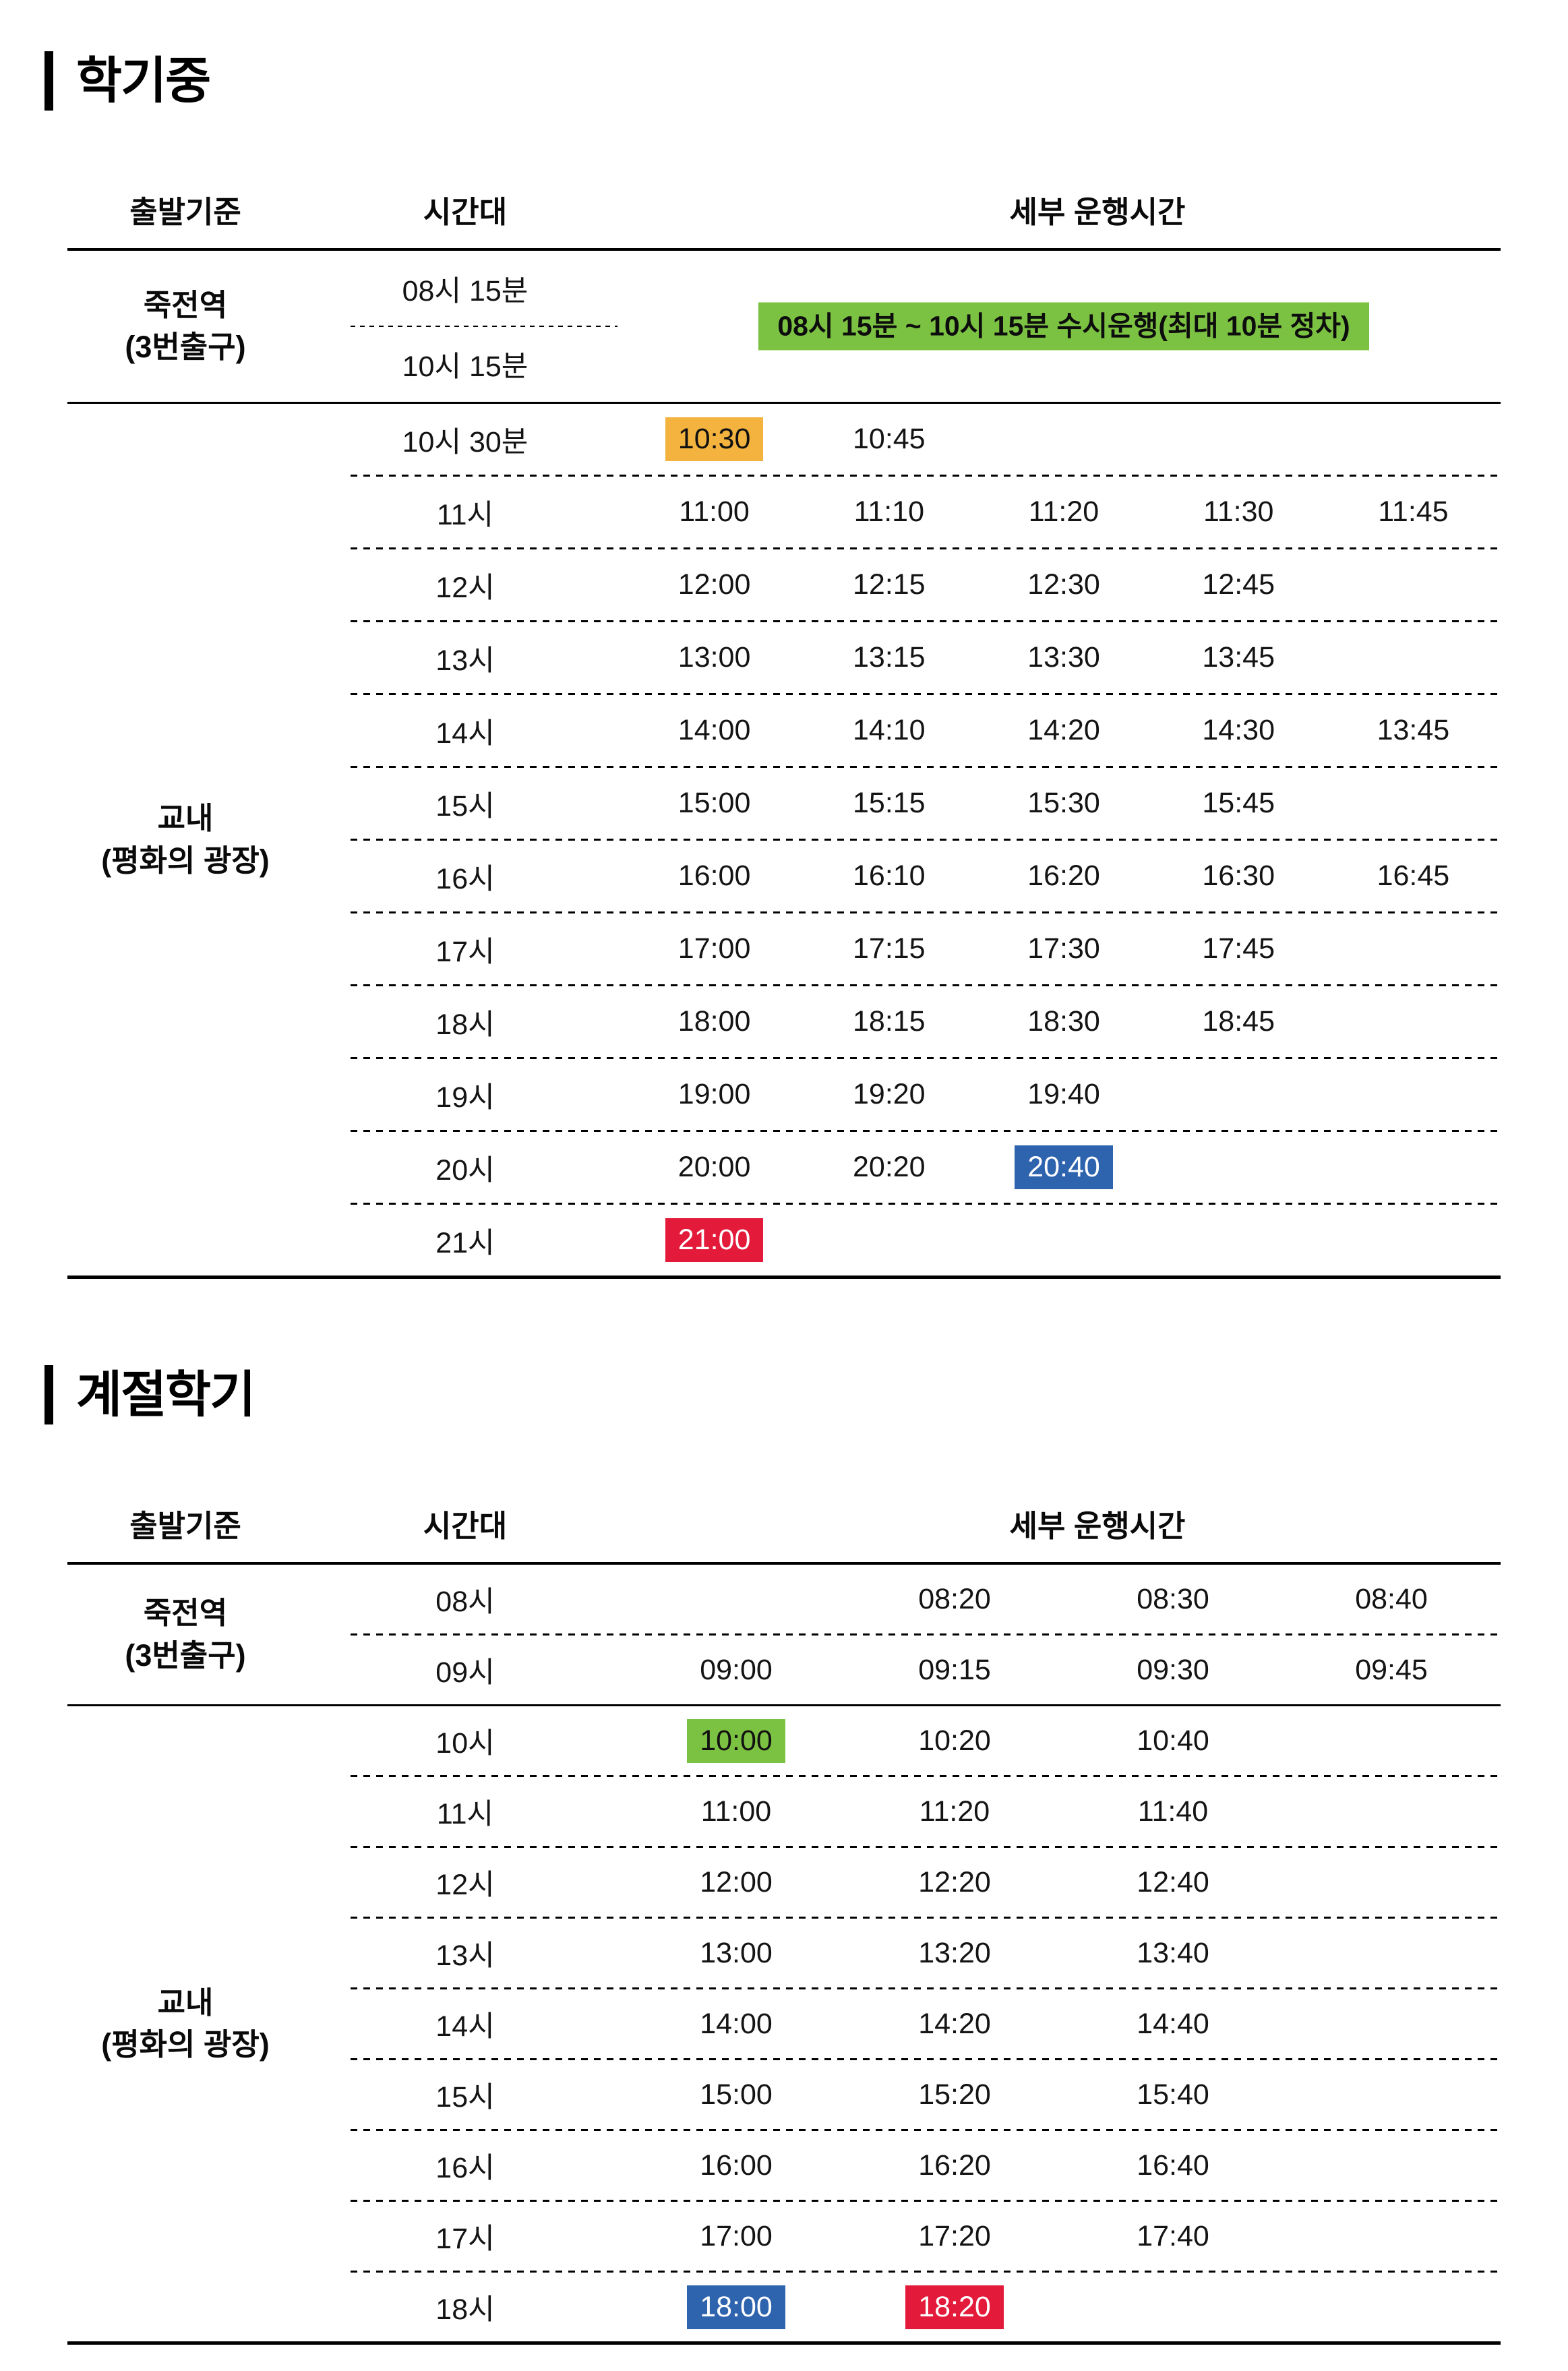  What do you see at coordinates (465, 660) in the screenshot?
I see `timeband-label: 13시` at bounding box center [465, 660].